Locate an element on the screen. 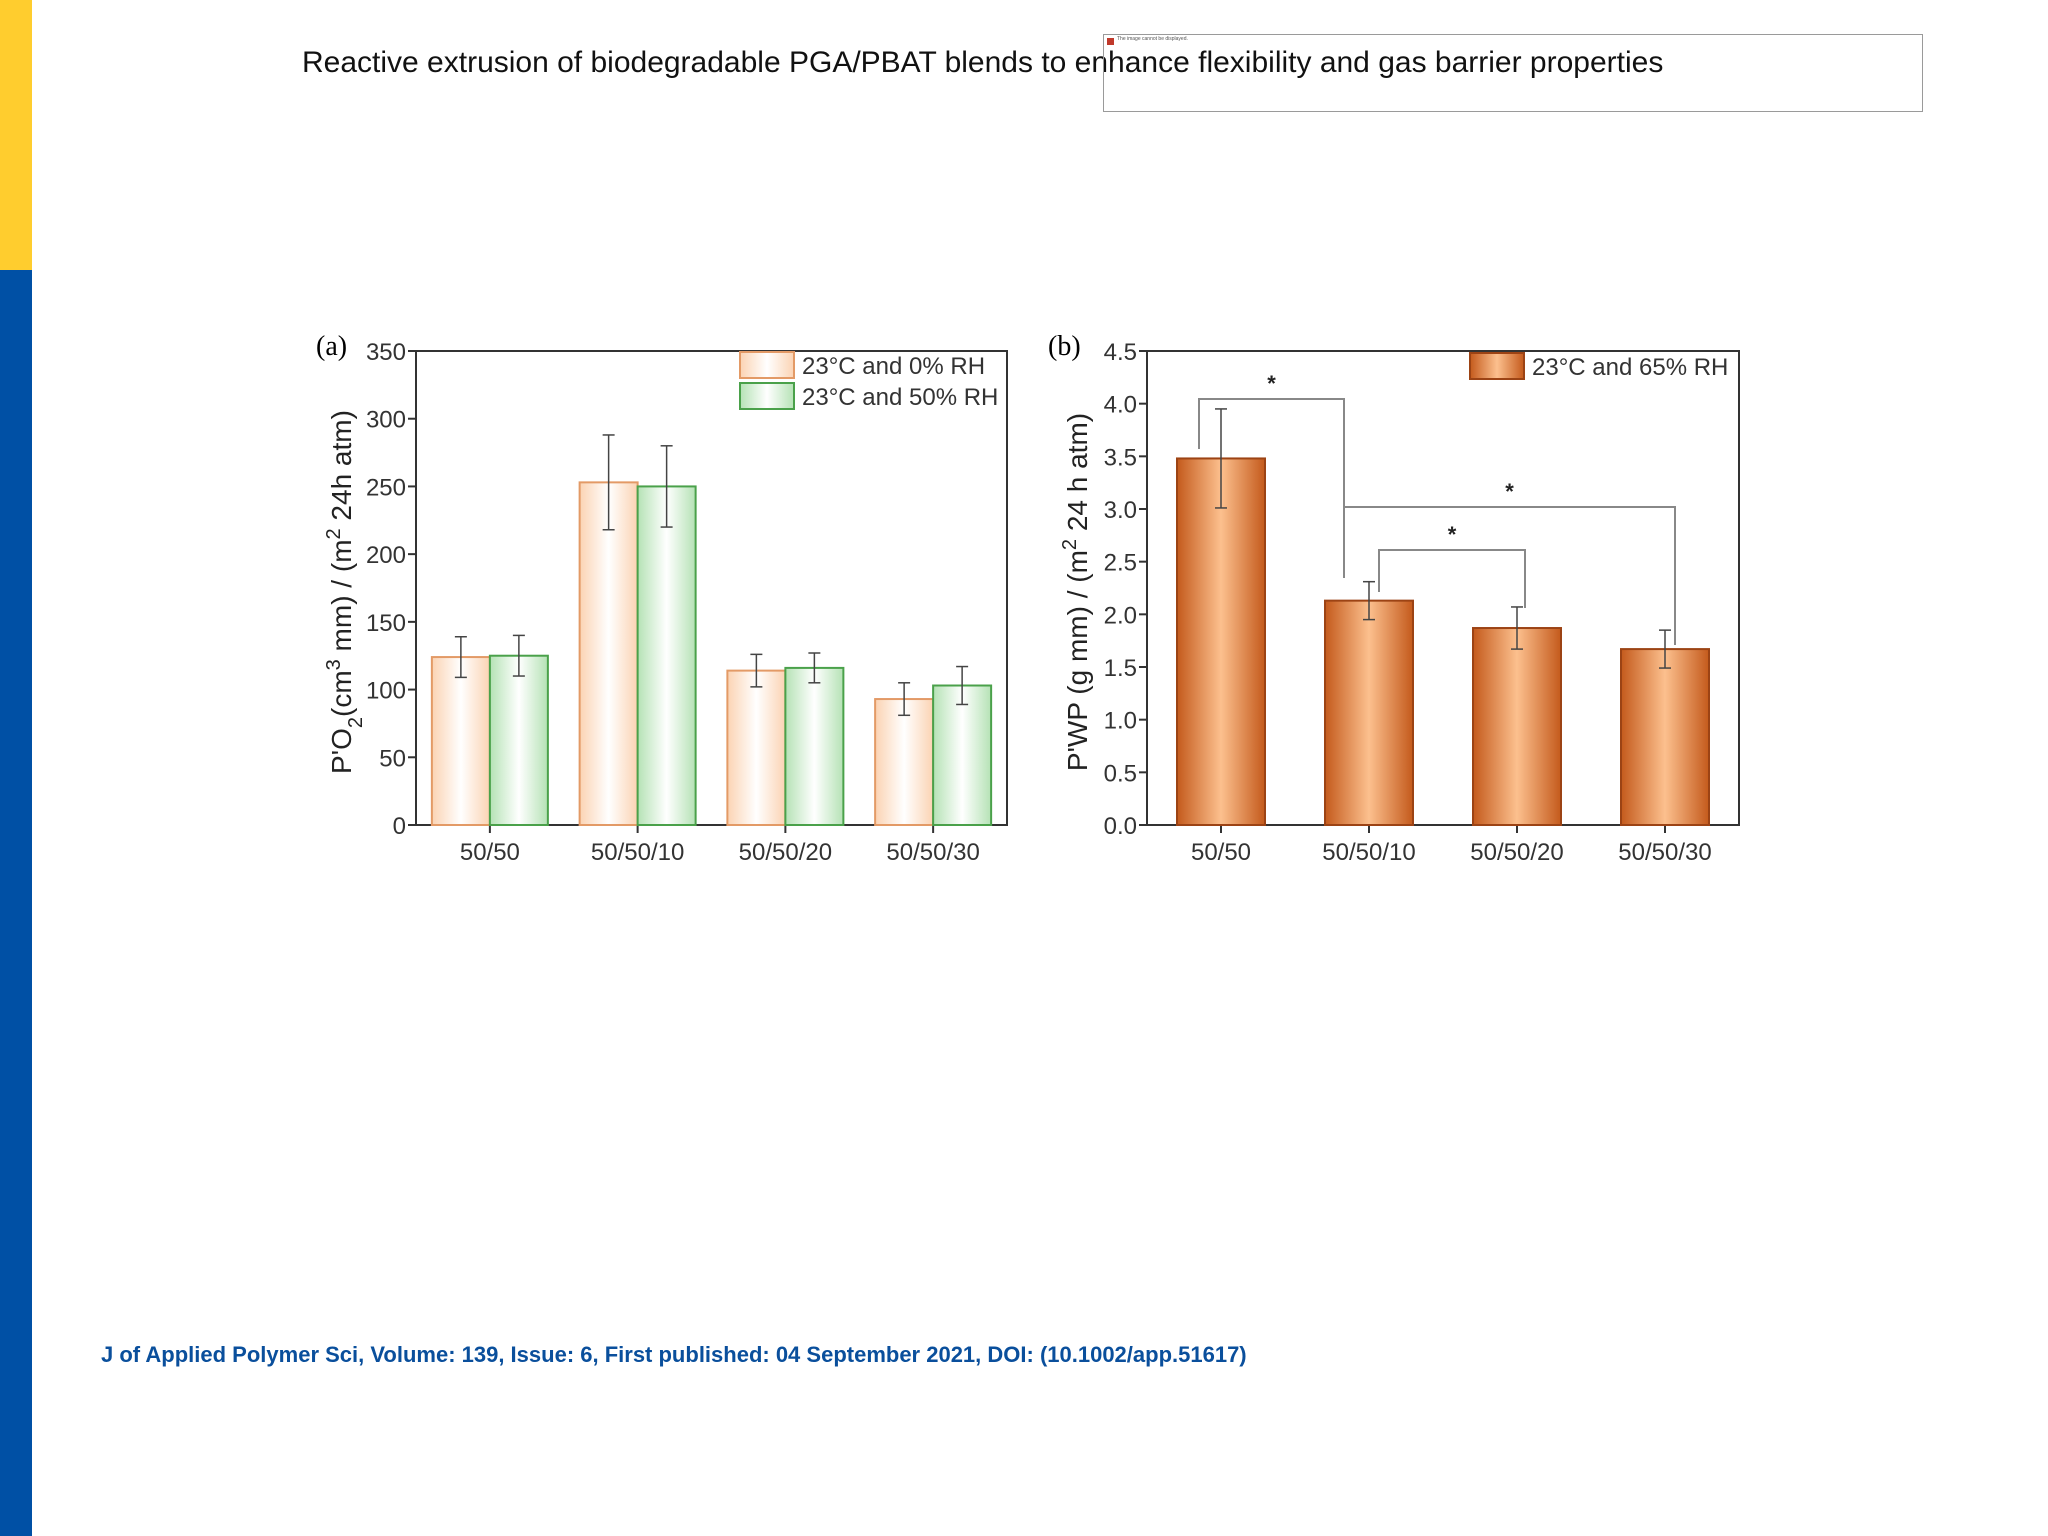 This screenshot has width=2048, height=1536. y-tick-label: 0 is located at coordinates (399, 826).